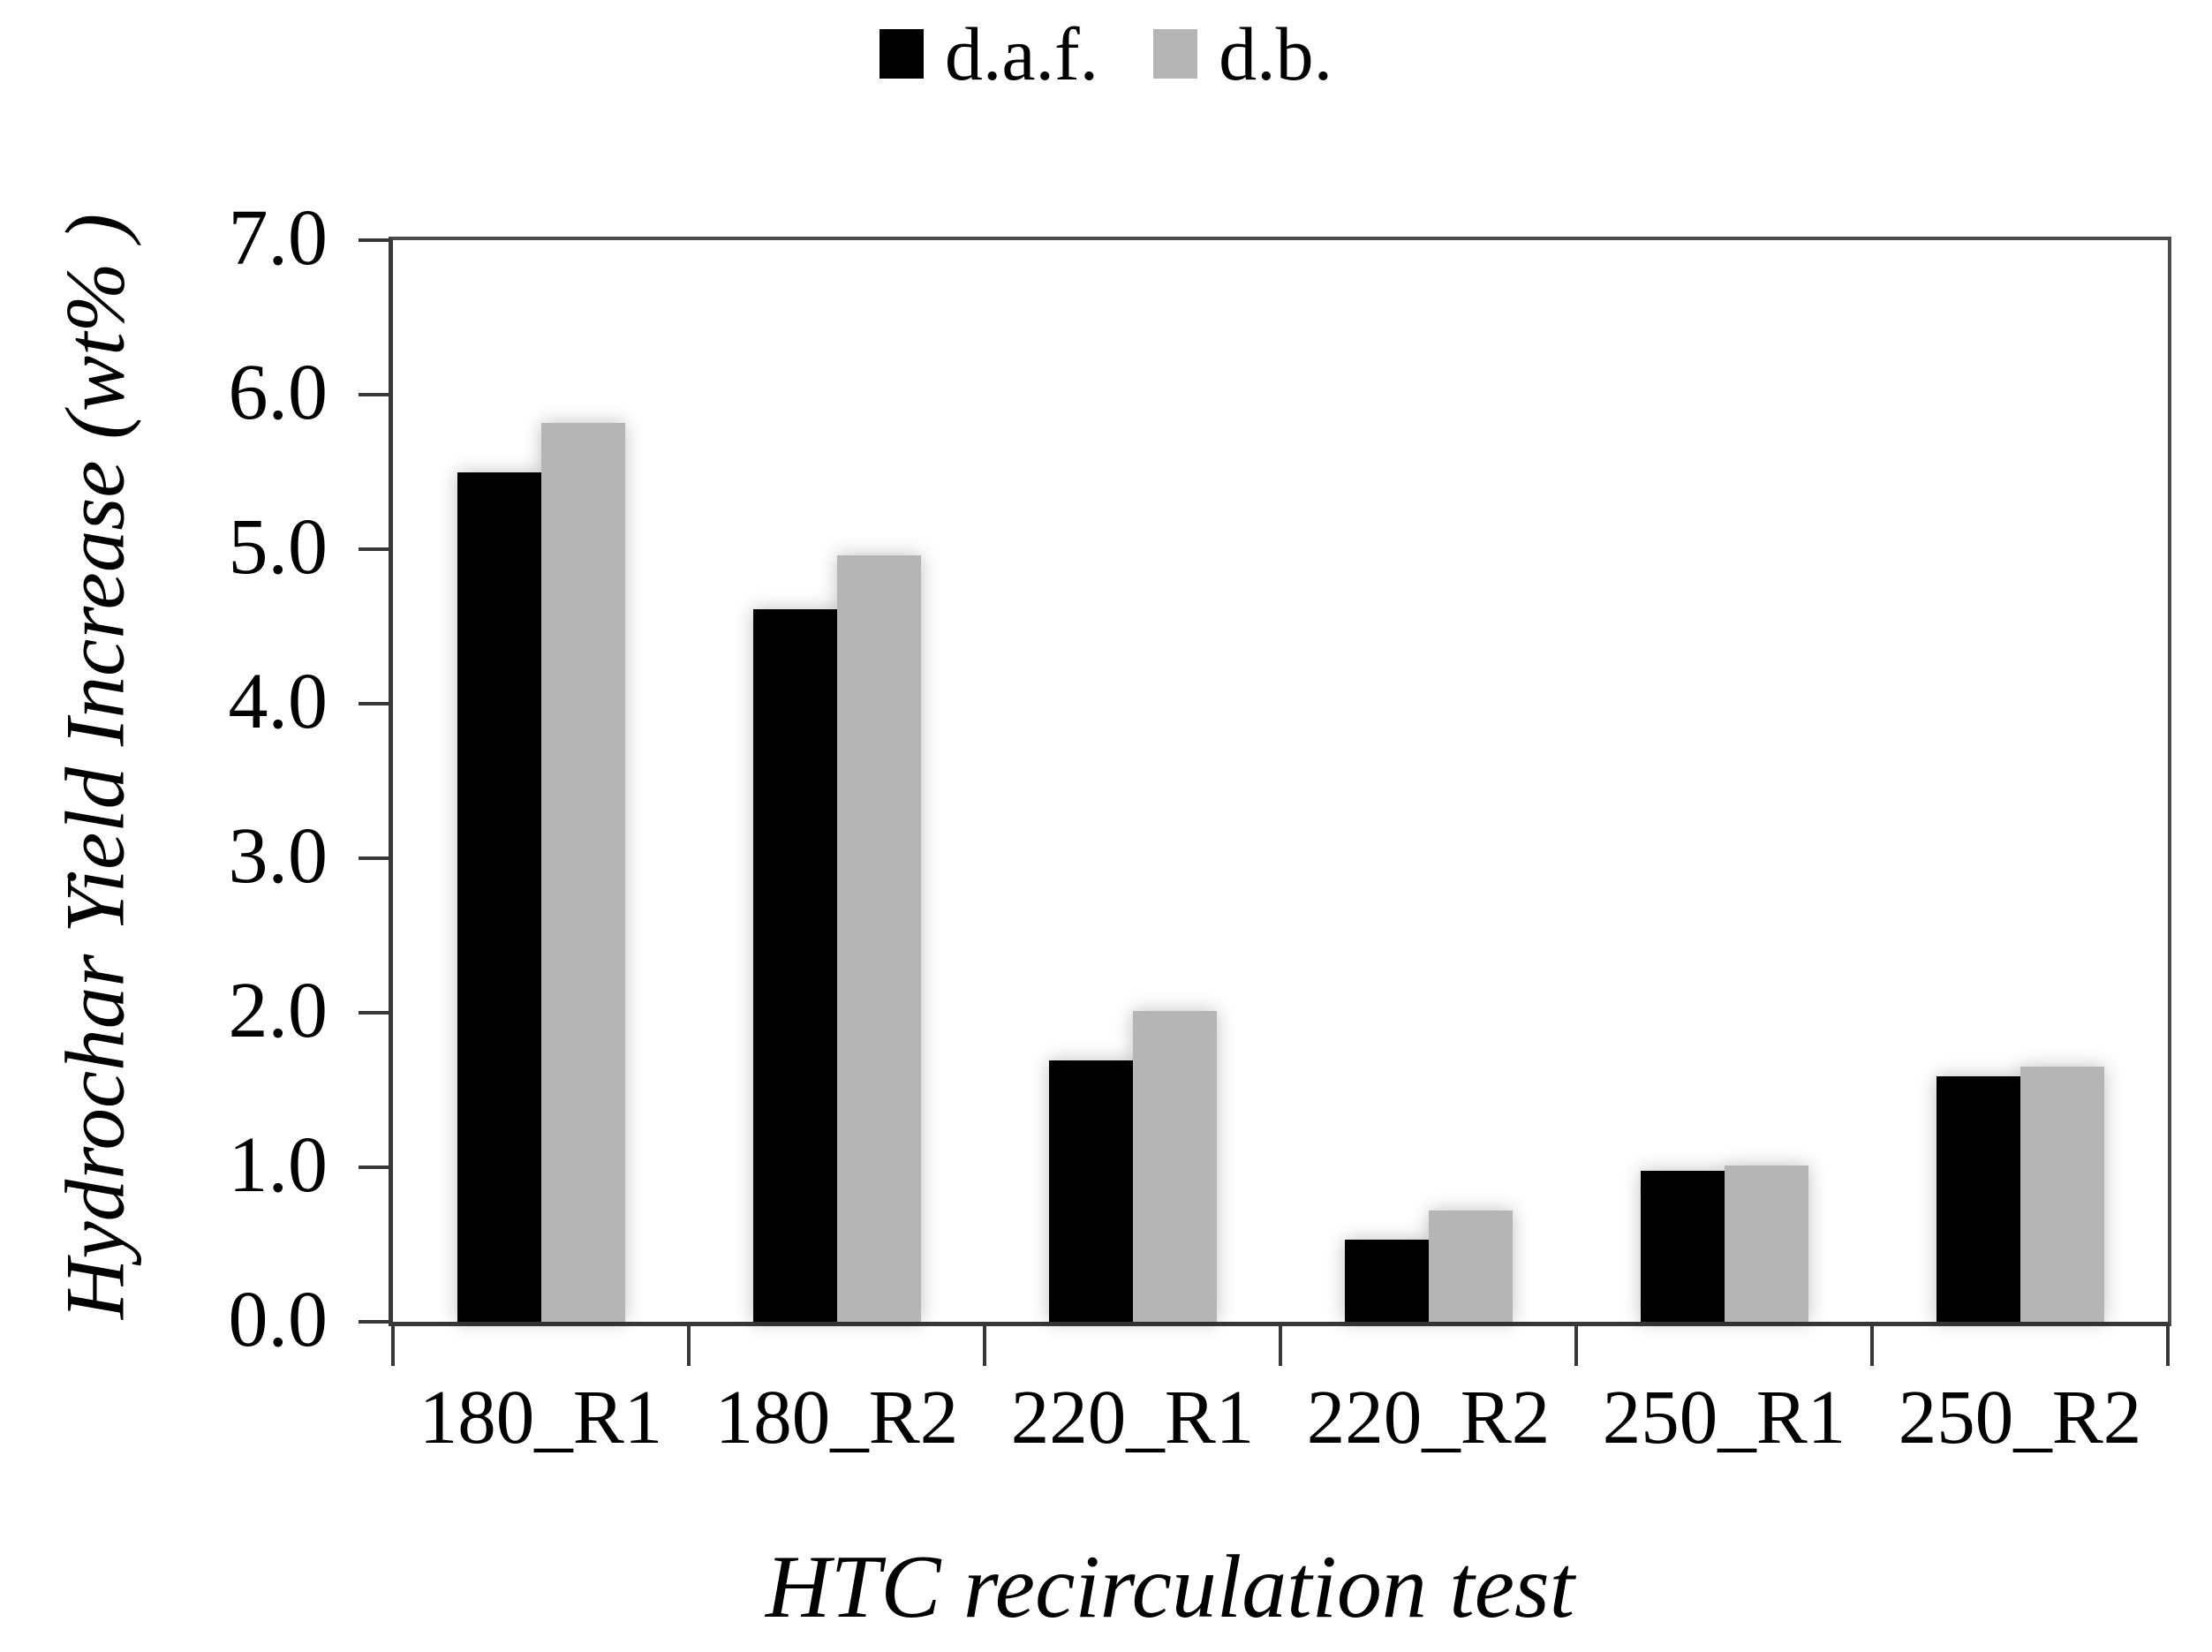 The width and height of the screenshot is (2212, 1652). What do you see at coordinates (1106, 54) in the screenshot?
I see `chart-legend: d.a.f. d.b.` at bounding box center [1106, 54].